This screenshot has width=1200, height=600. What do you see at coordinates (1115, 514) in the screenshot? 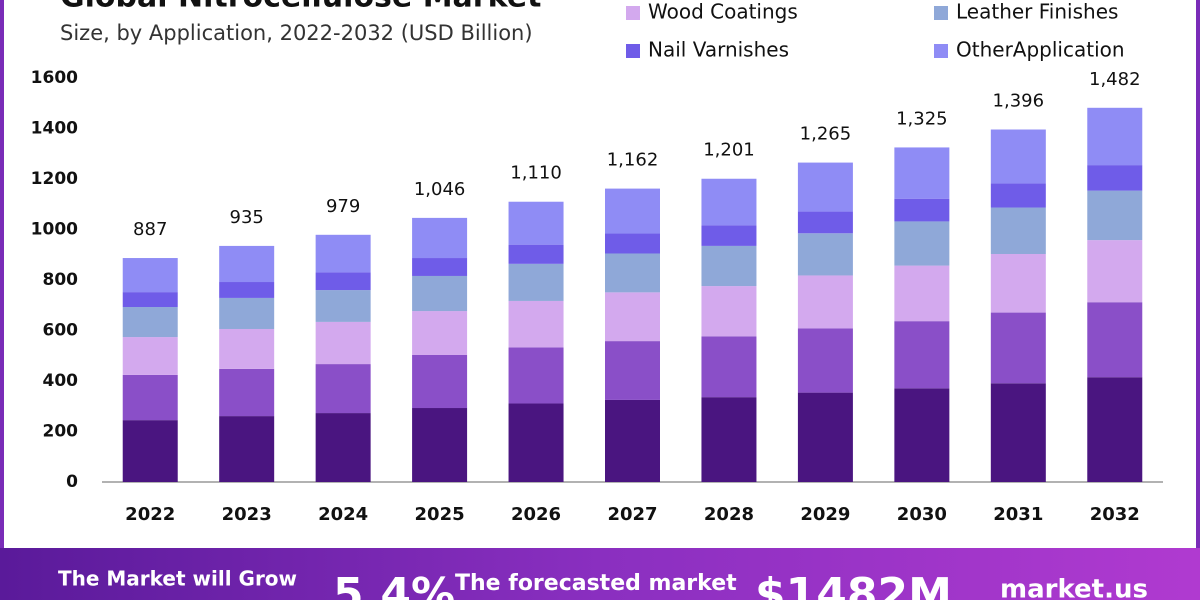
I see `x-tick-label: 2032` at bounding box center [1115, 514].